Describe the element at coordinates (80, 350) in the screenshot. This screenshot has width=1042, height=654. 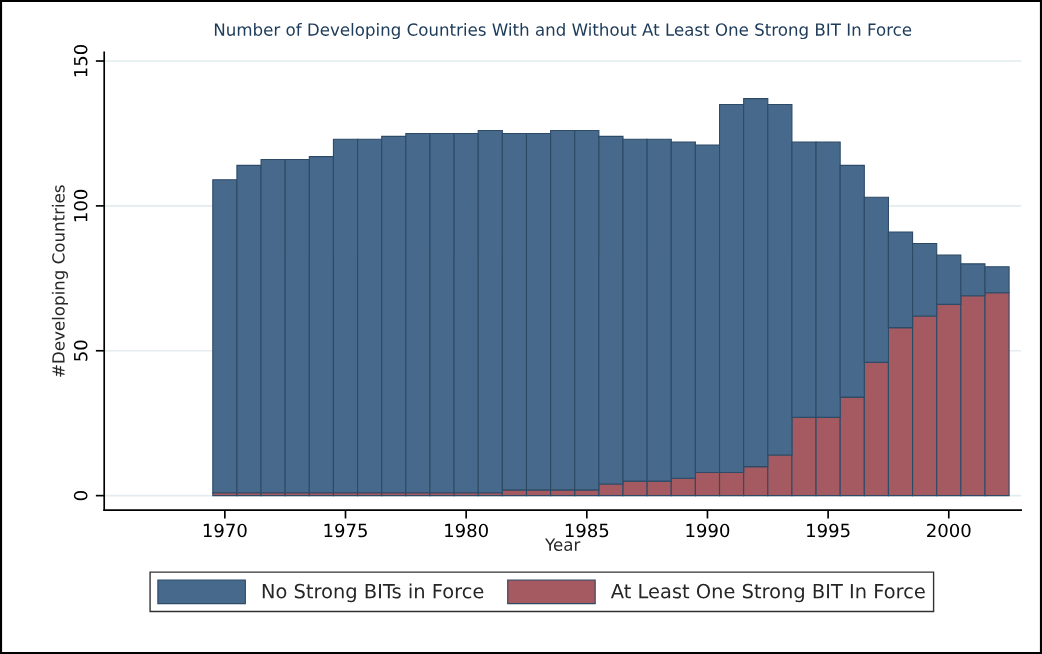
I see `y-tick-label: 50` at that location.